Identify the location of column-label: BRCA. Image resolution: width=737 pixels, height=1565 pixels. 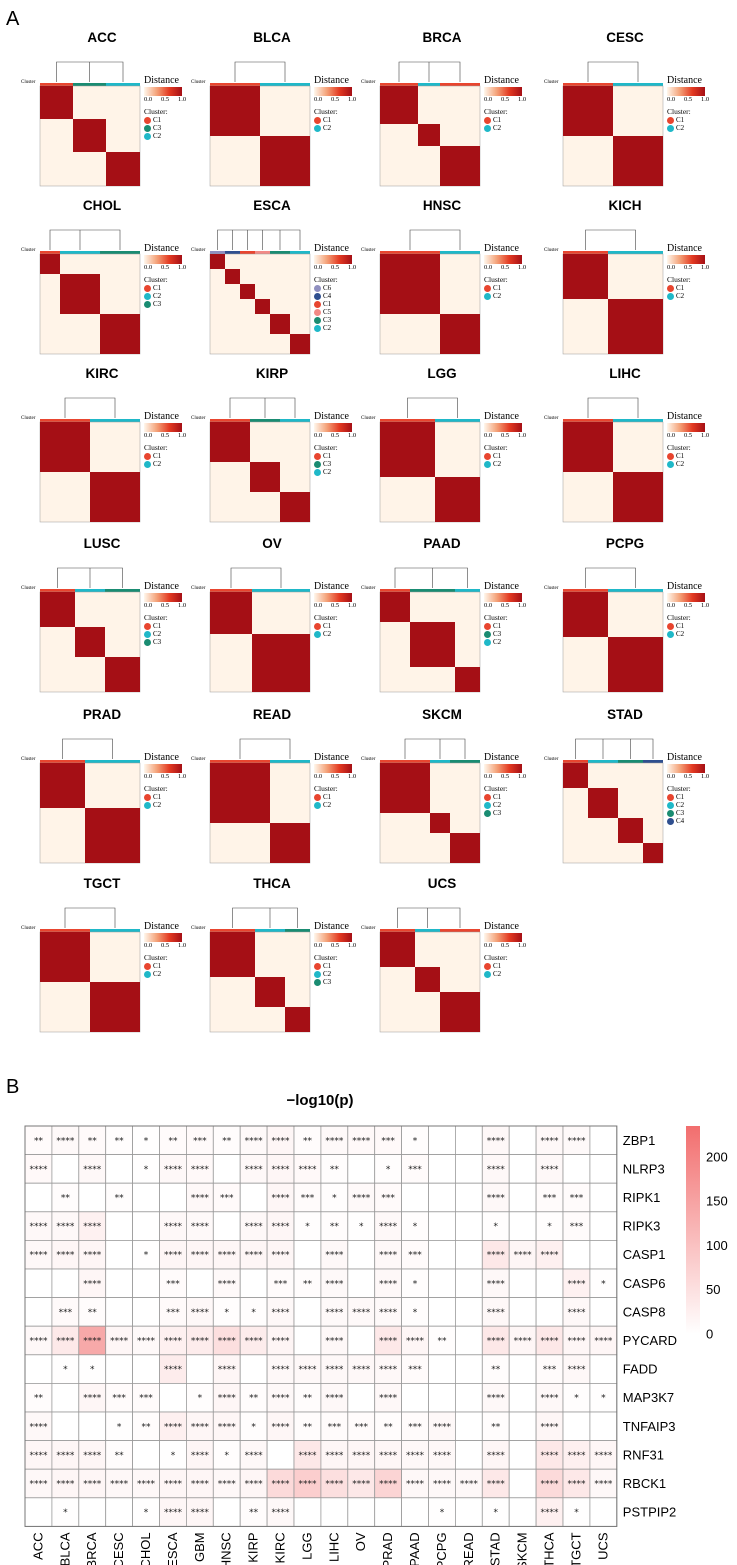
(91, 1548).